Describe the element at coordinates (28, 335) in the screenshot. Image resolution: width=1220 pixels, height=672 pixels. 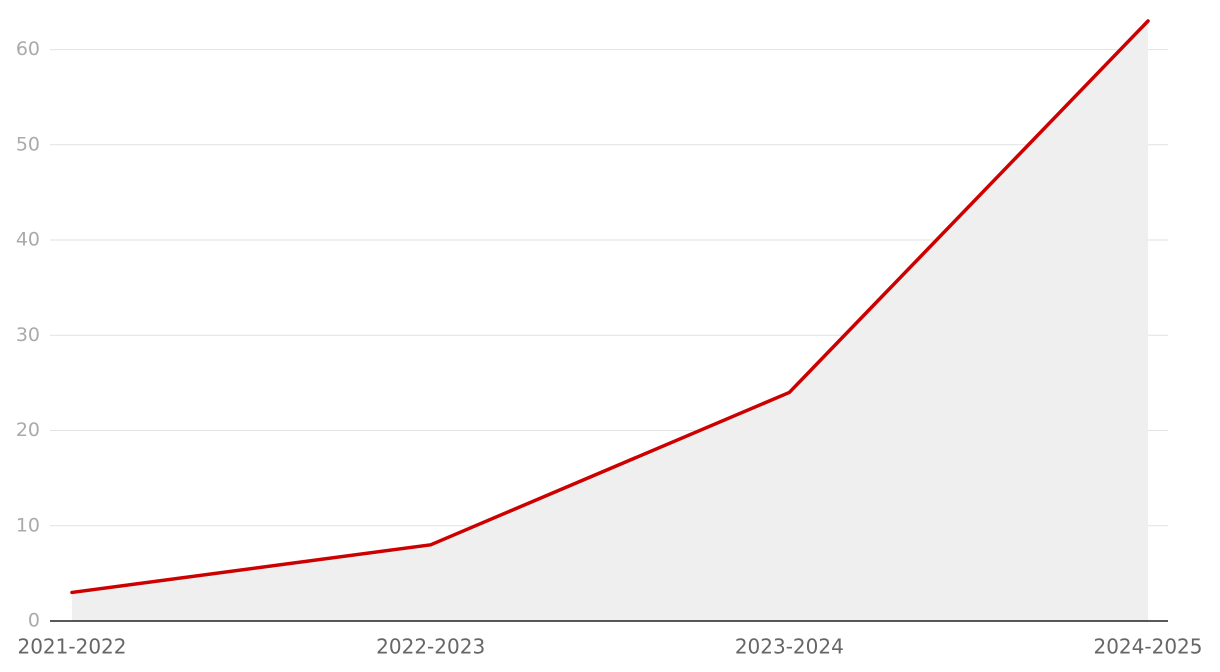
I see `y-tick-label: 30` at that location.